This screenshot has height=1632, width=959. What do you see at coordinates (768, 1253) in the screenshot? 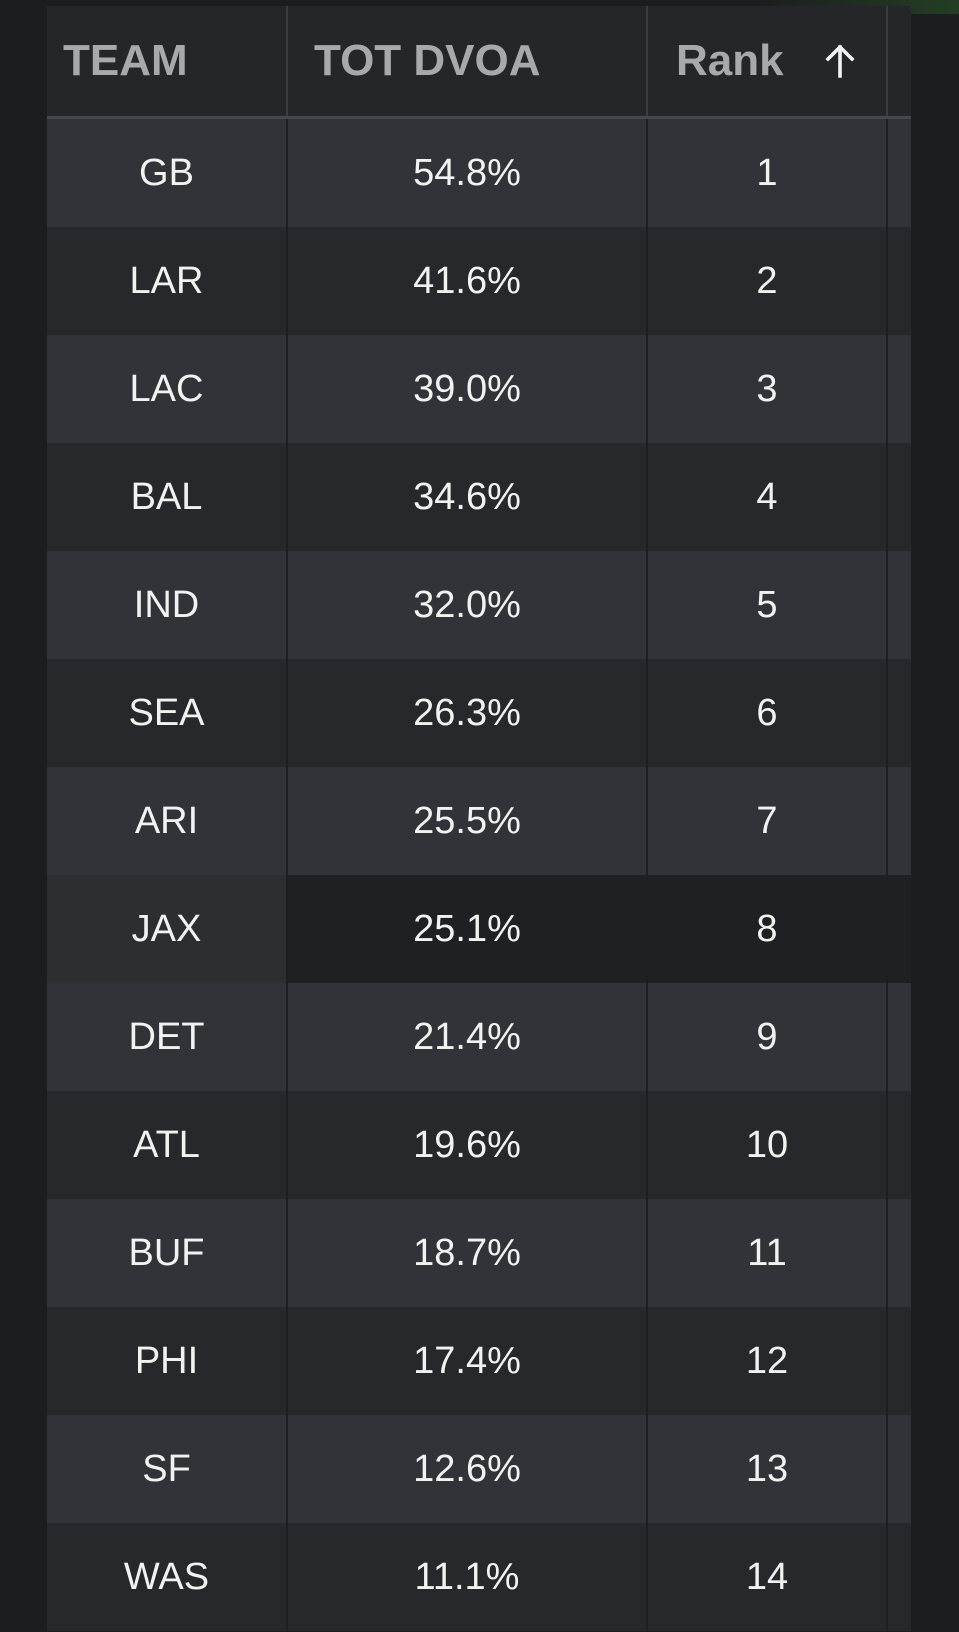
I see `rank-cell: 11` at bounding box center [768, 1253].